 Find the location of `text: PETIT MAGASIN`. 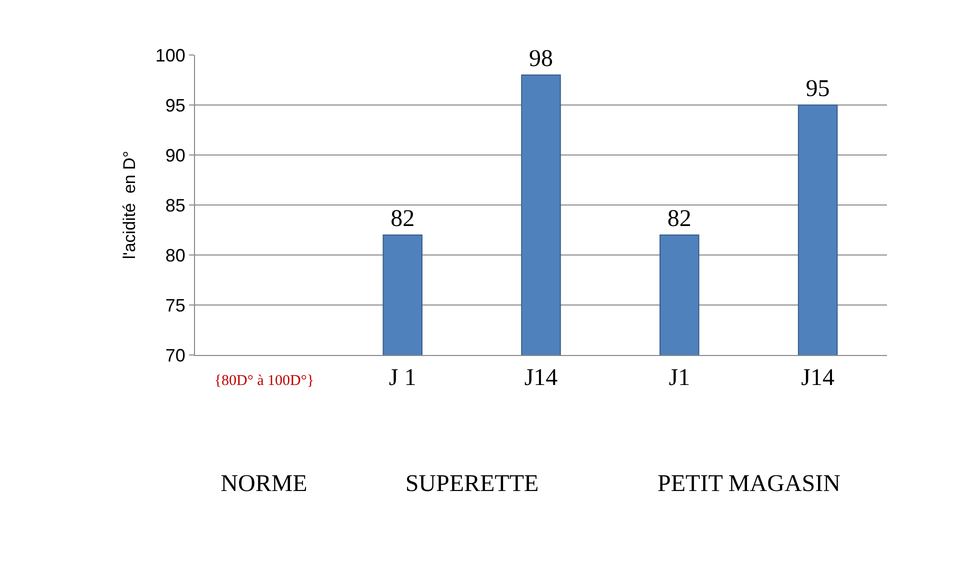

text: PETIT MAGASIN is located at coordinates (749, 484).